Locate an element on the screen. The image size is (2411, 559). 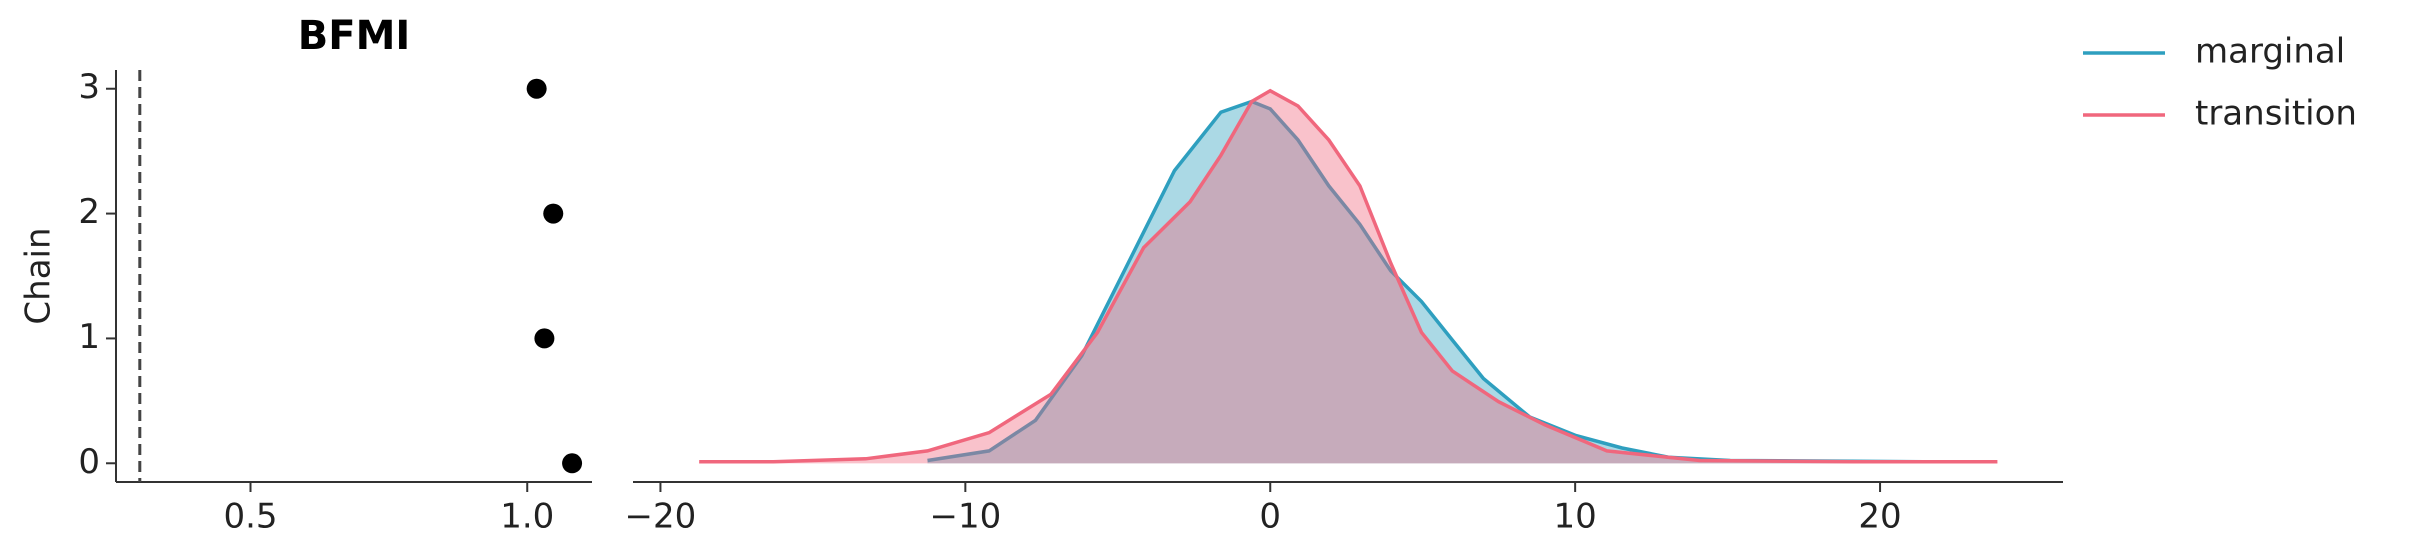
y-tick-label: 1 is located at coordinates (89, 337).